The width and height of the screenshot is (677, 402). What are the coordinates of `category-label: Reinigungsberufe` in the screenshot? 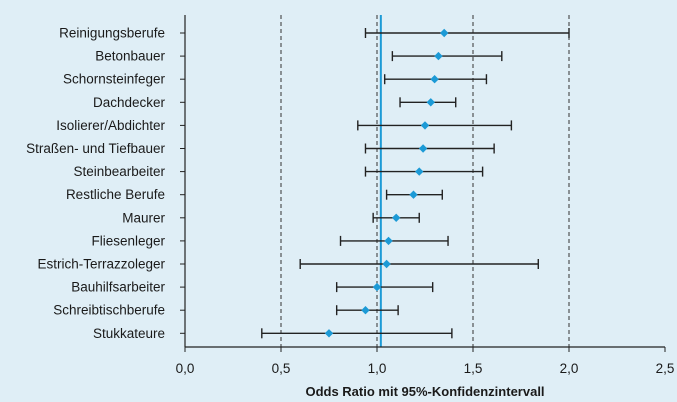 It's located at (112, 33).